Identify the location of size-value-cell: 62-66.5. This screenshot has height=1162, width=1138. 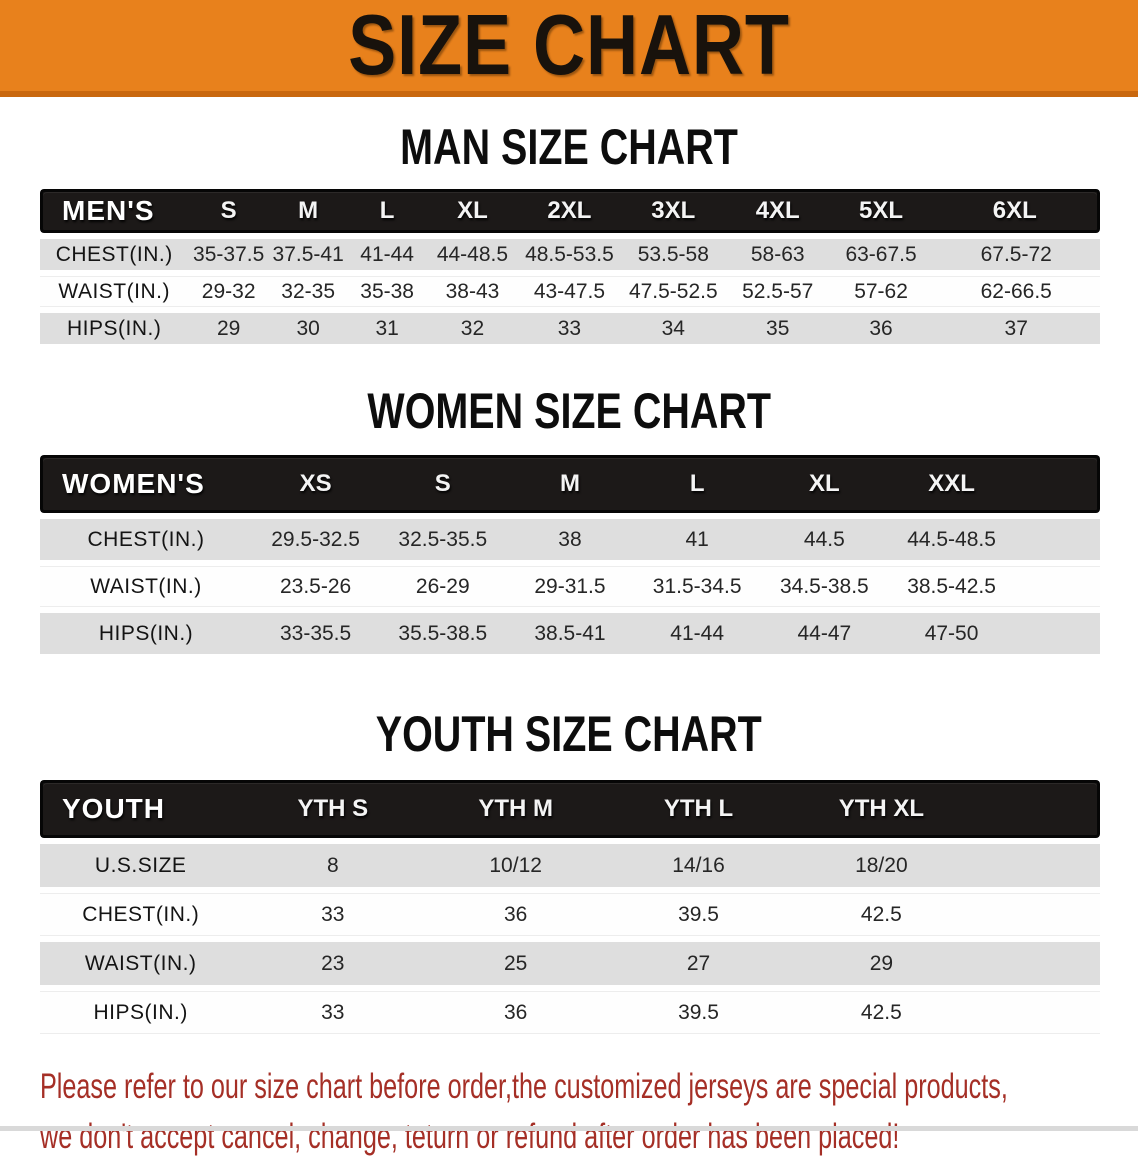
(1016, 291).